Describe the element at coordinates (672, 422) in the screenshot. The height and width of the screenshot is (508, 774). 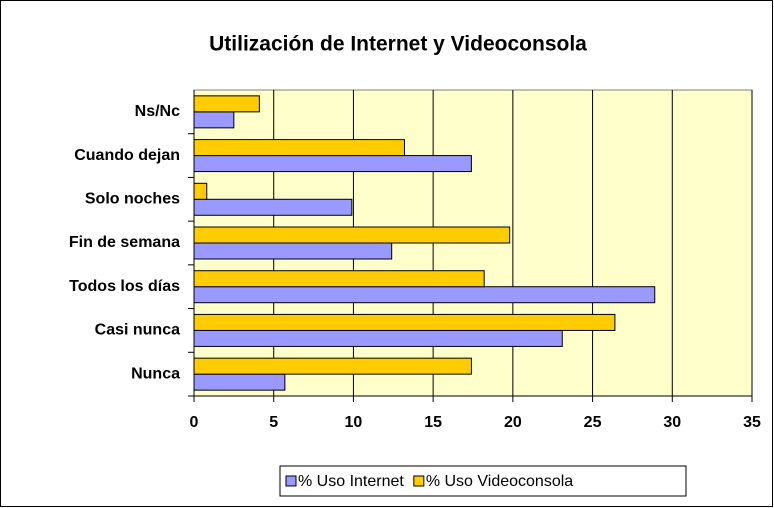
I see `x-tick-label: 30` at that location.